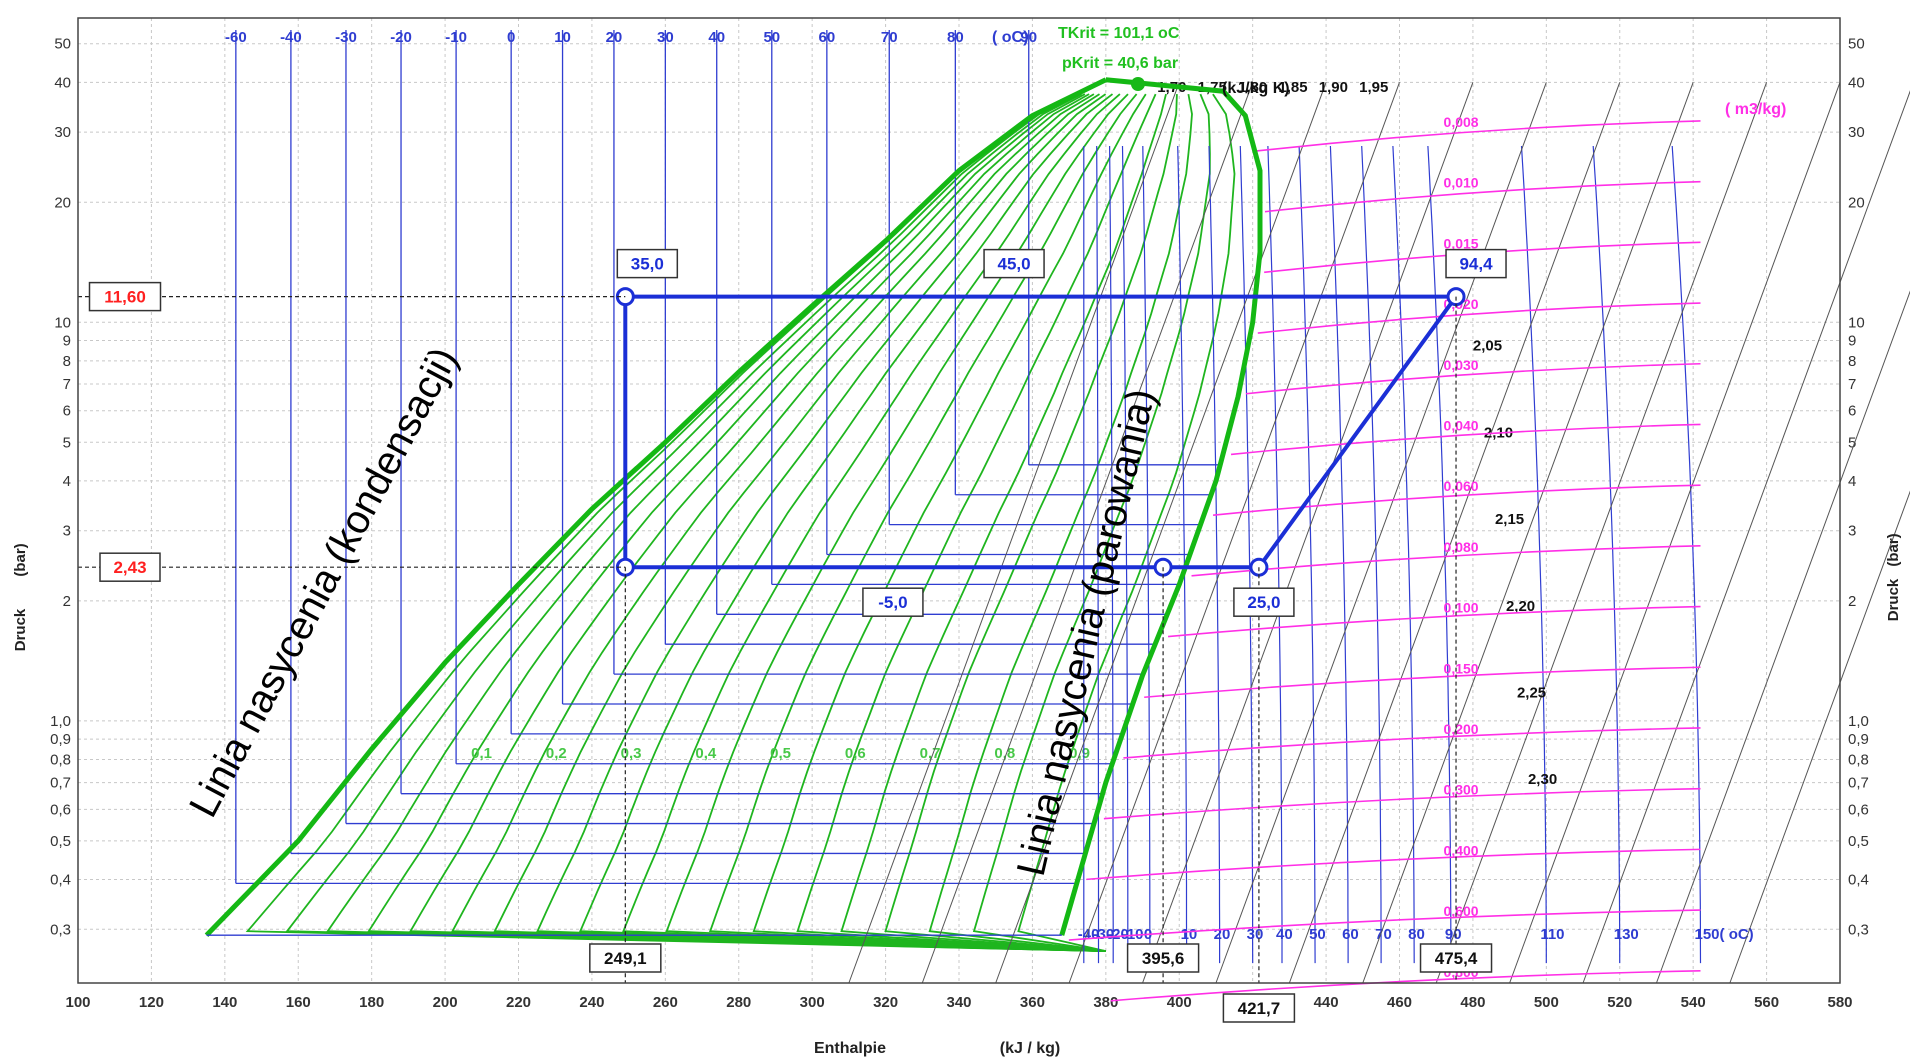 The height and width of the screenshot is (1061, 1910). What do you see at coordinates (1179, 1002) in the screenshot?
I see `x-tick-label: 400` at bounding box center [1179, 1002].